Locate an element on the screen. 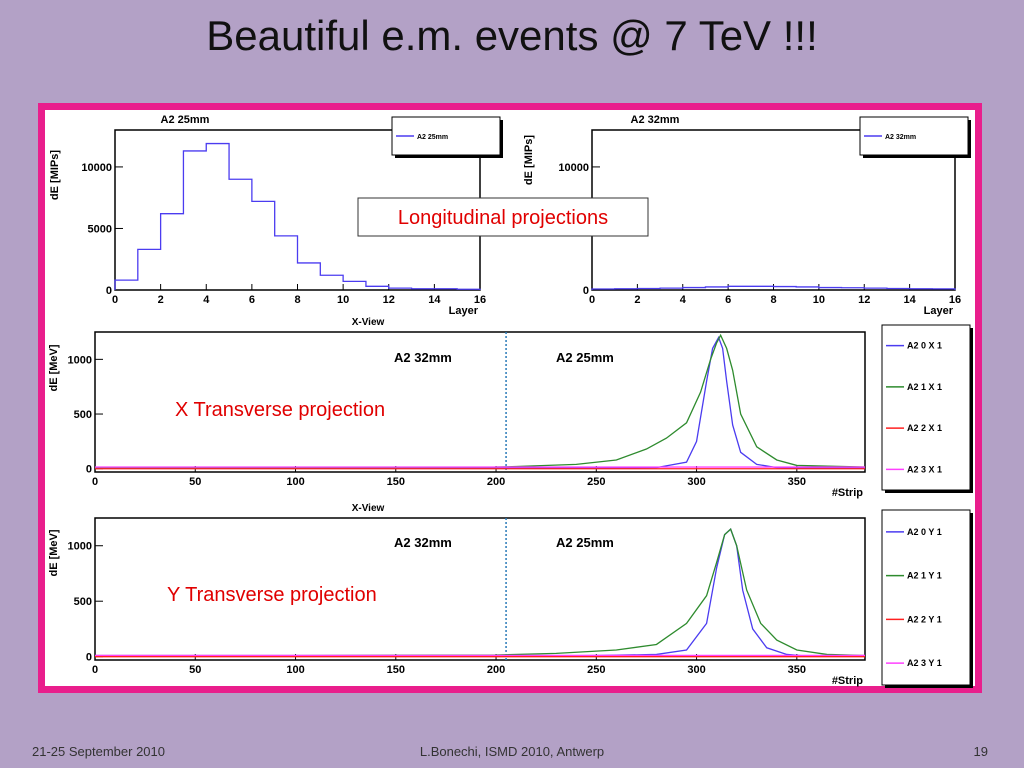 This screenshot has height=768, width=1024. legend-entry: A2 1 X 1 is located at coordinates (924, 387).